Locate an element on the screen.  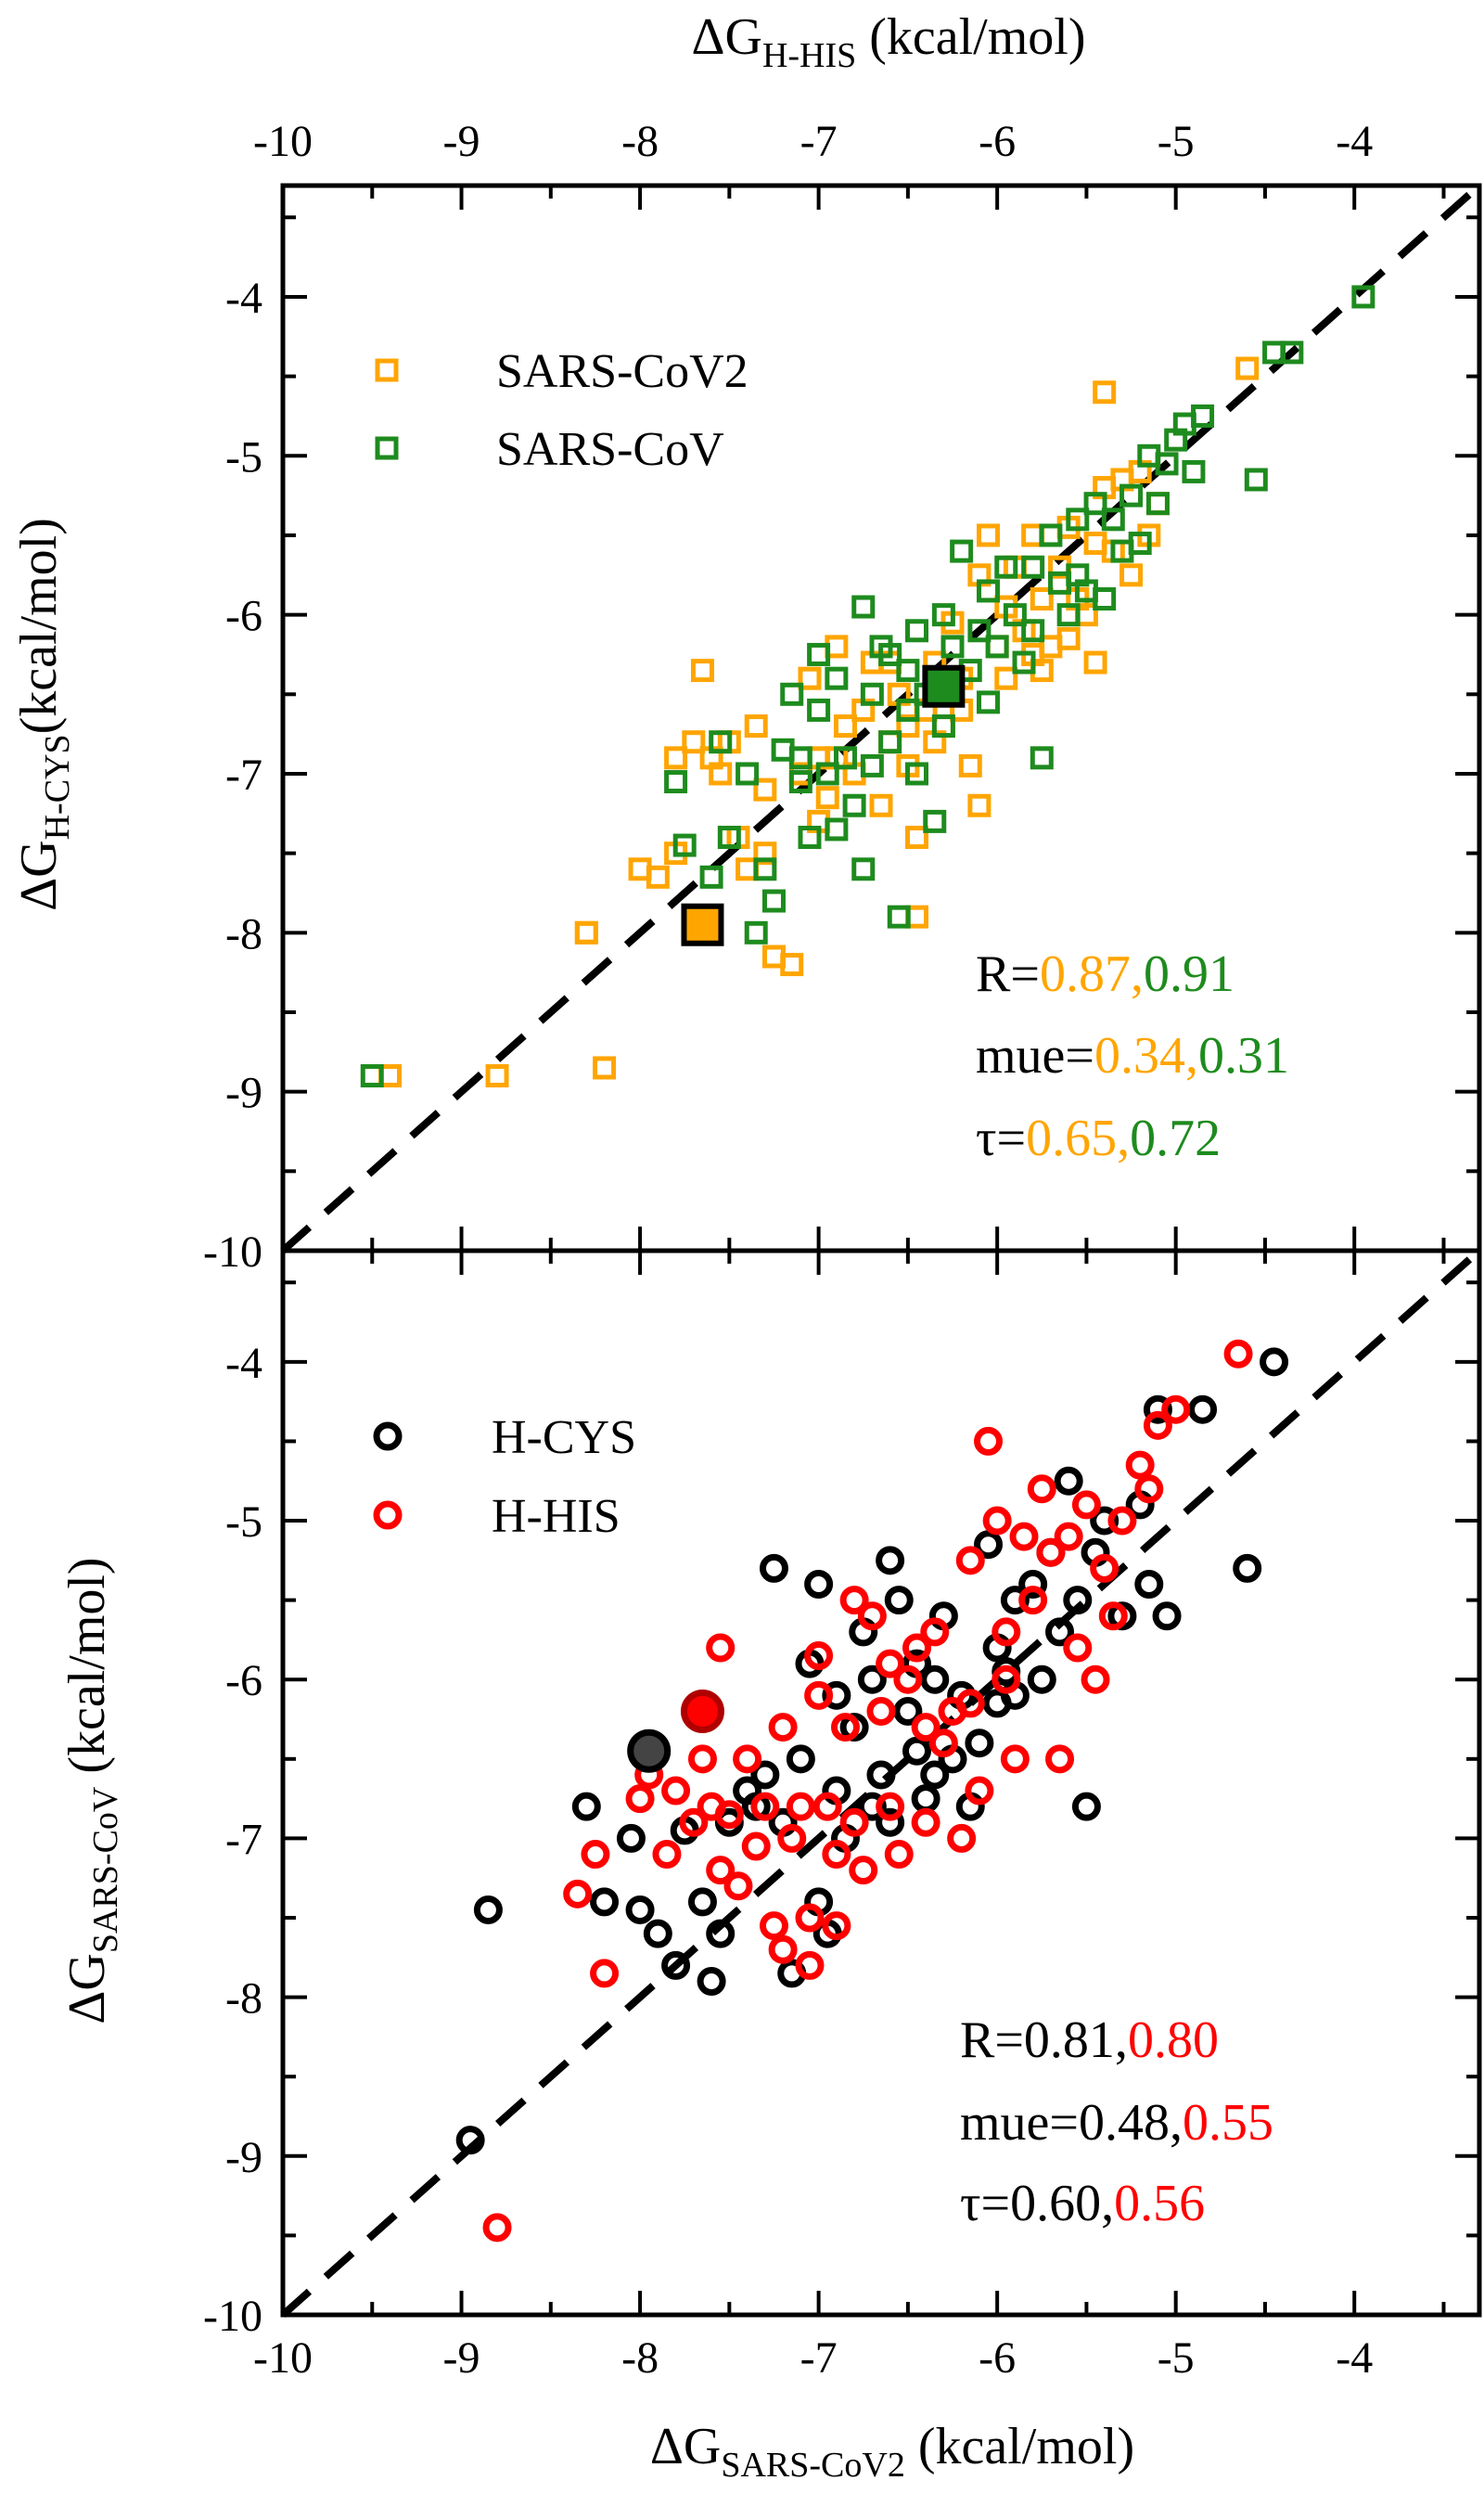
bottom-stat-tau: τ=0.60,0.56 is located at coordinates (1082, 2203).